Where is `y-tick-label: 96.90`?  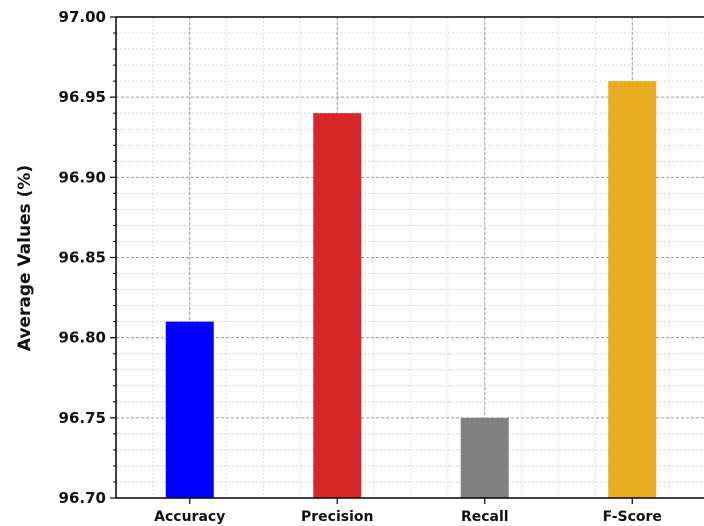 y-tick-label: 96.90 is located at coordinates (82, 177).